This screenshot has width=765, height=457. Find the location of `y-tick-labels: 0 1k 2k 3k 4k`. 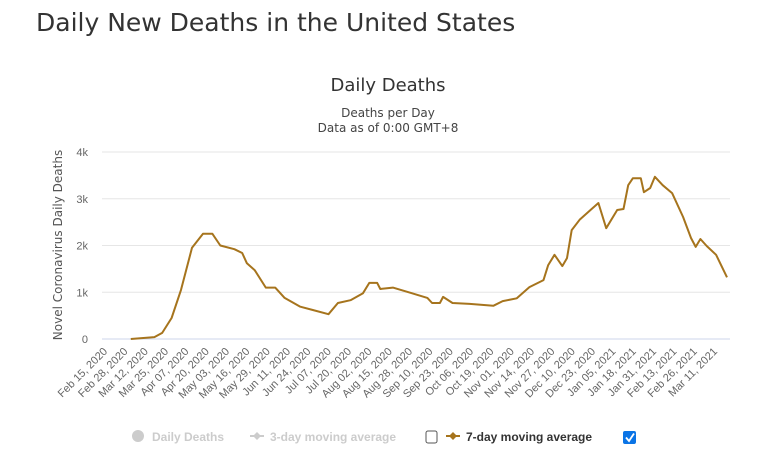

y-tick-labels: 0 1k 2k 3k 4k is located at coordinates (82, 246).